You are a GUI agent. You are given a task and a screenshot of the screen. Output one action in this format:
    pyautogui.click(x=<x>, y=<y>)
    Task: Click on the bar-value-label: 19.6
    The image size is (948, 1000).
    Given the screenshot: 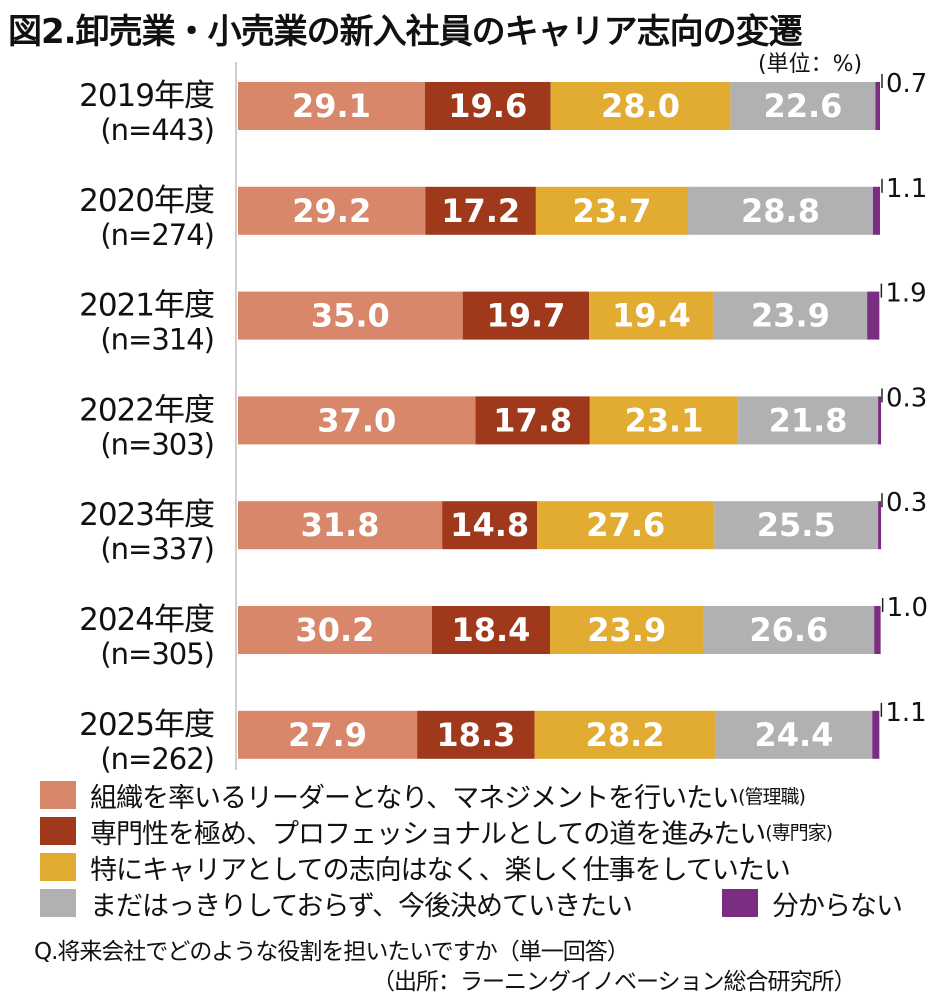 What is the action you would take?
    pyautogui.click(x=487, y=106)
    